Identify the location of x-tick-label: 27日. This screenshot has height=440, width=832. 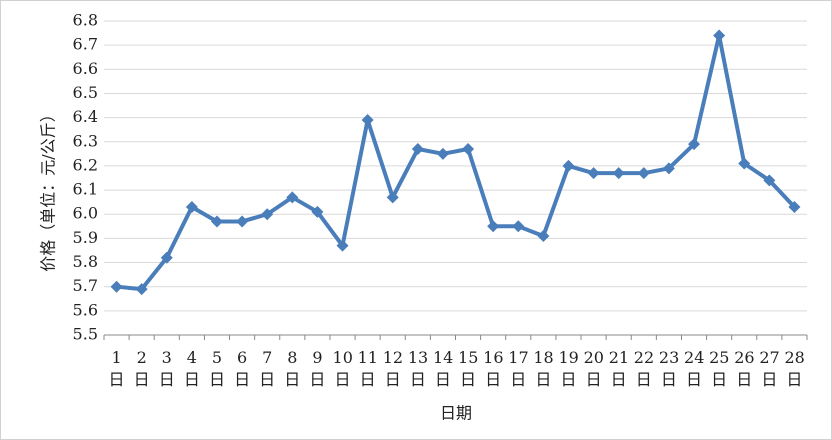
(769, 368).